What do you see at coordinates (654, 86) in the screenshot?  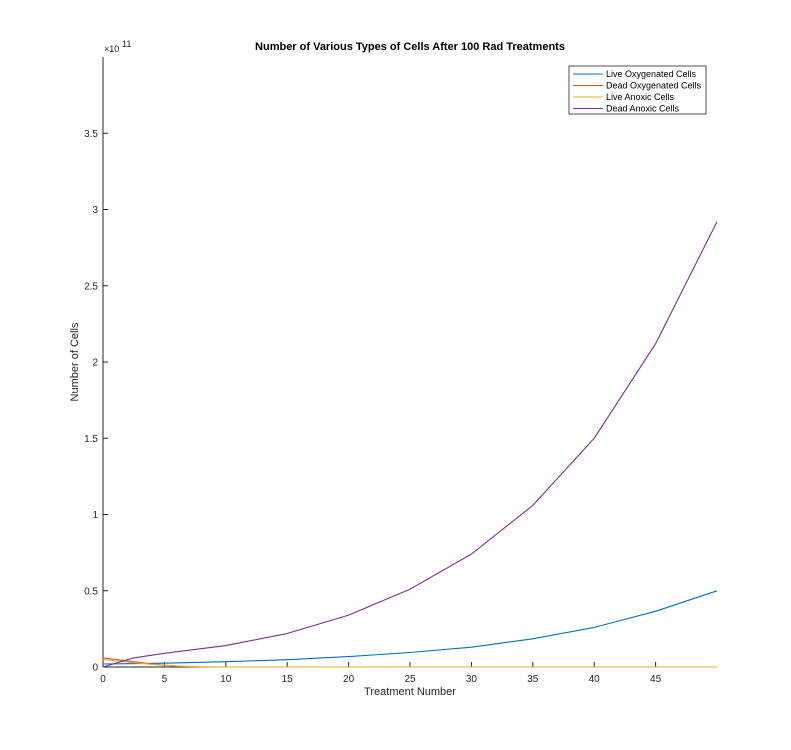 I see `legend-entry-label: Dead Oxygenated Cells` at bounding box center [654, 86].